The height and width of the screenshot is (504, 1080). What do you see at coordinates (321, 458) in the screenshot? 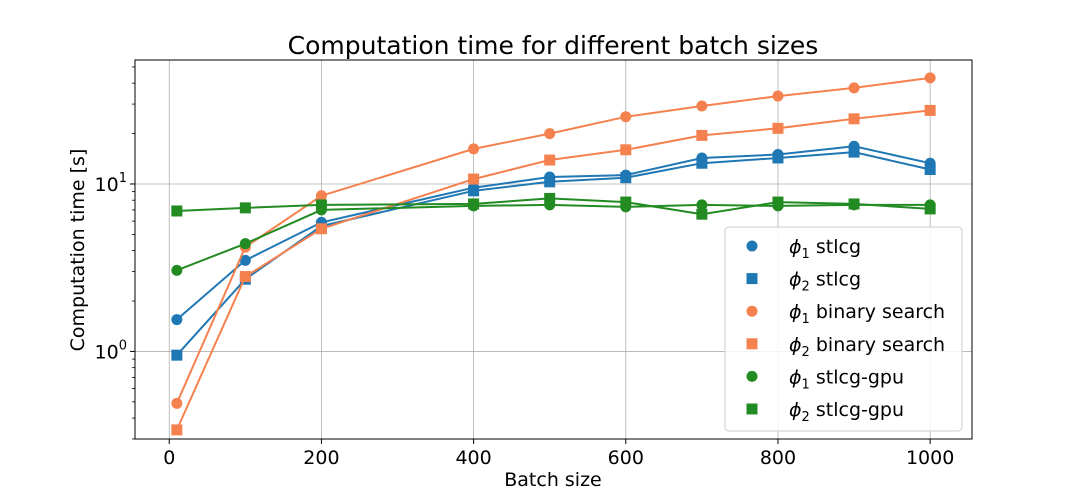
I see `x-tick-label: 200` at bounding box center [321, 458].